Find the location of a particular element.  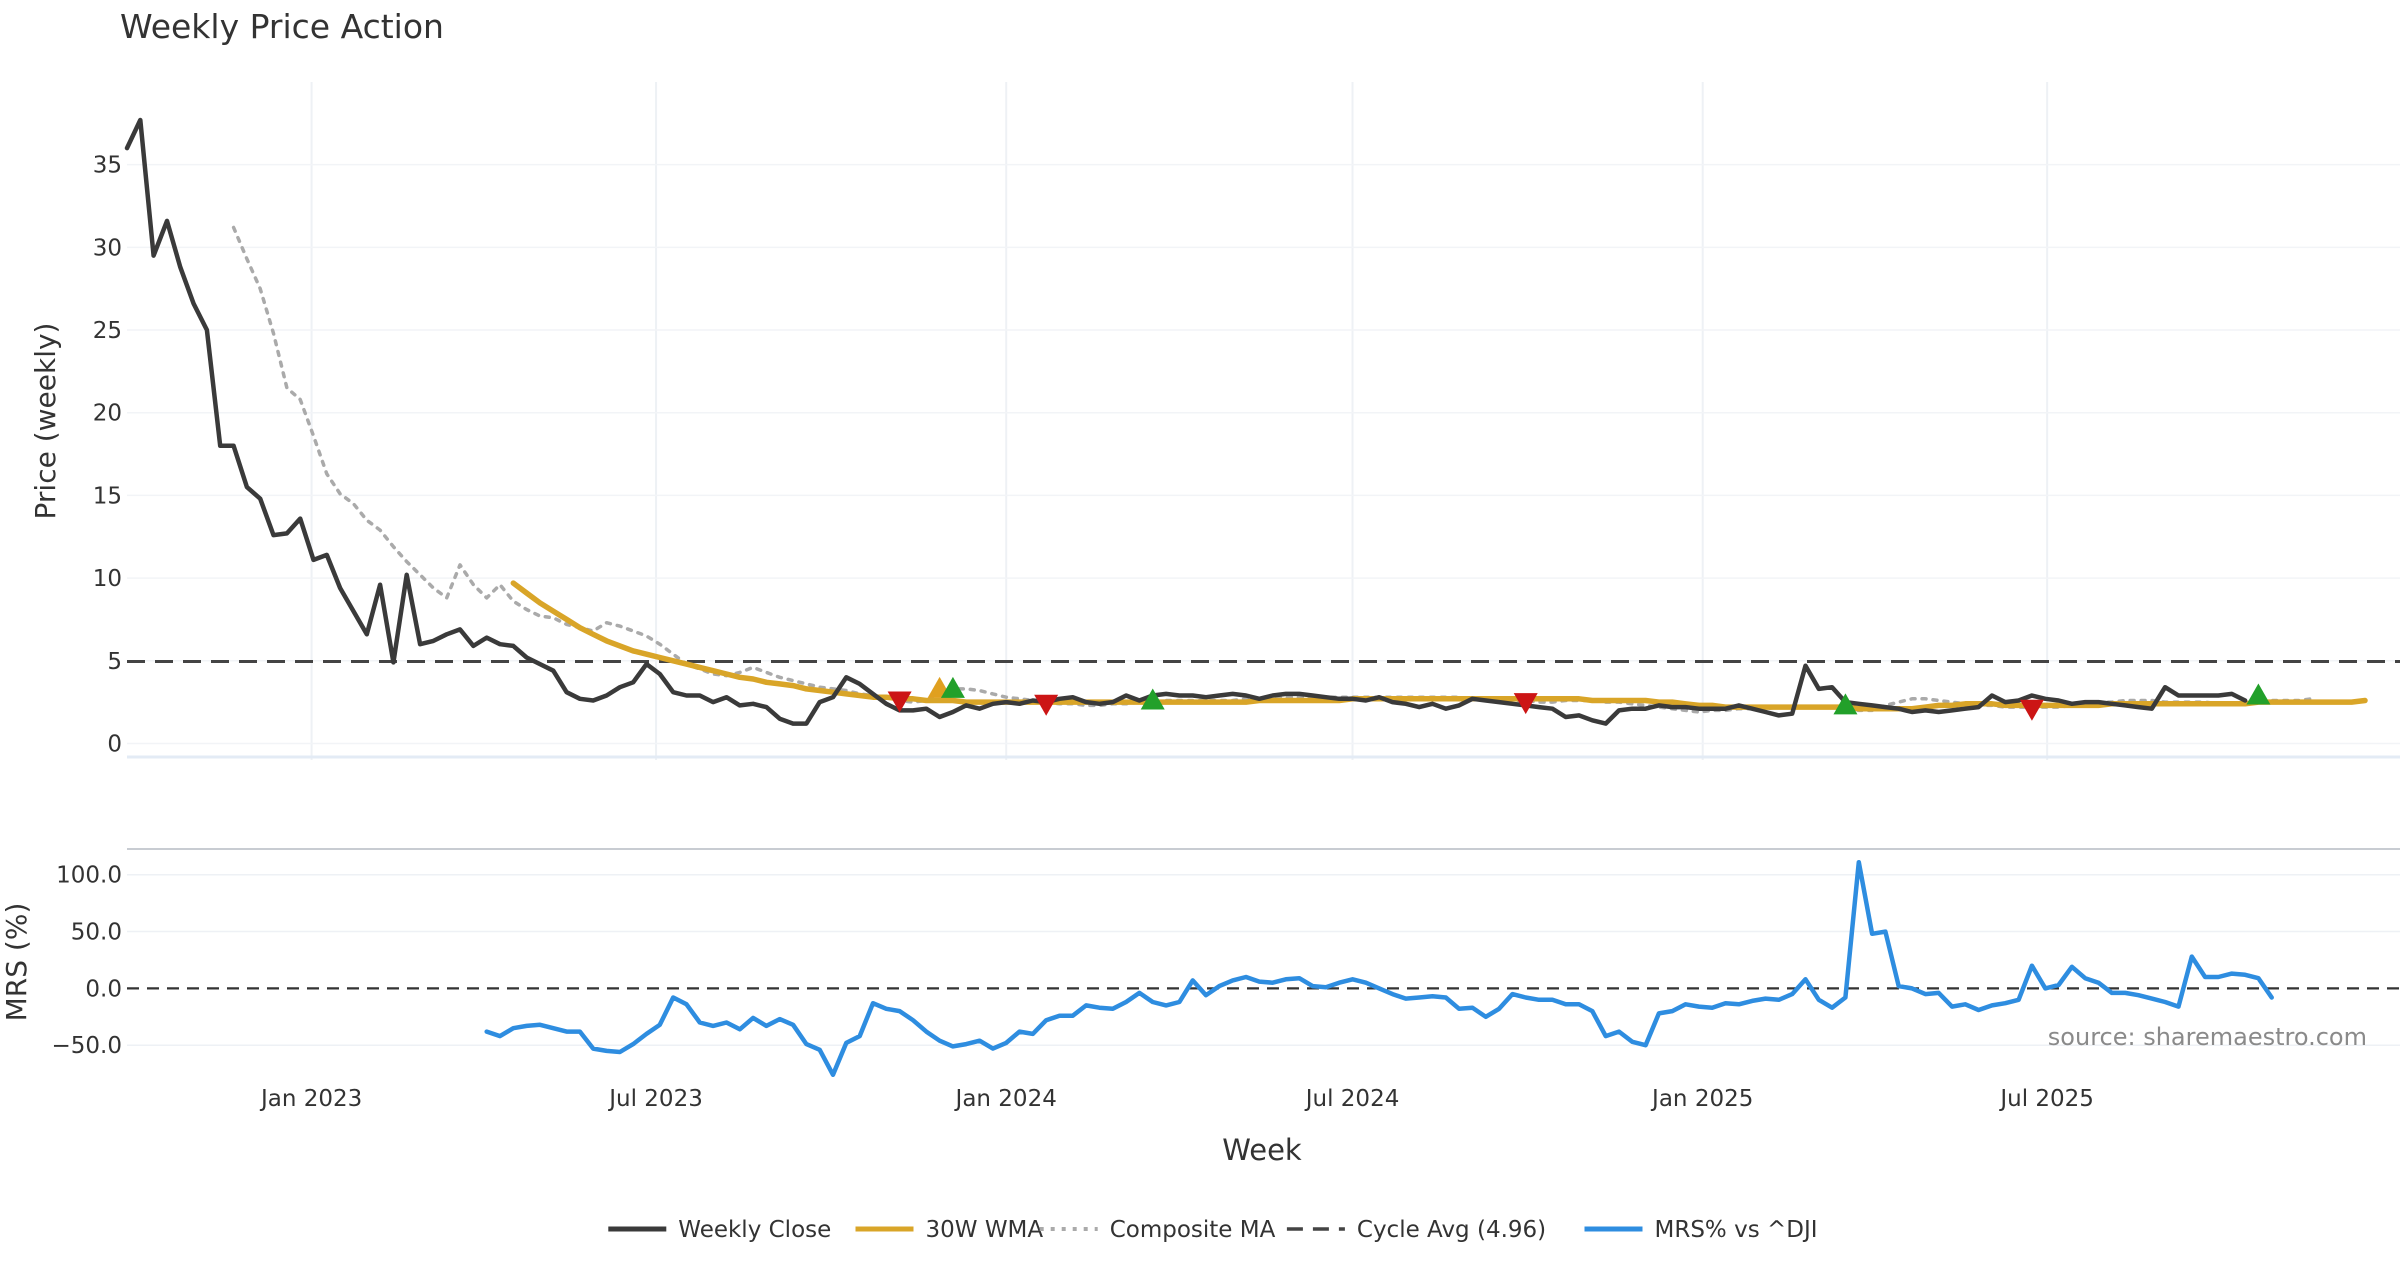

mrs-ytick-label: 50.0 is located at coordinates (96, 933).